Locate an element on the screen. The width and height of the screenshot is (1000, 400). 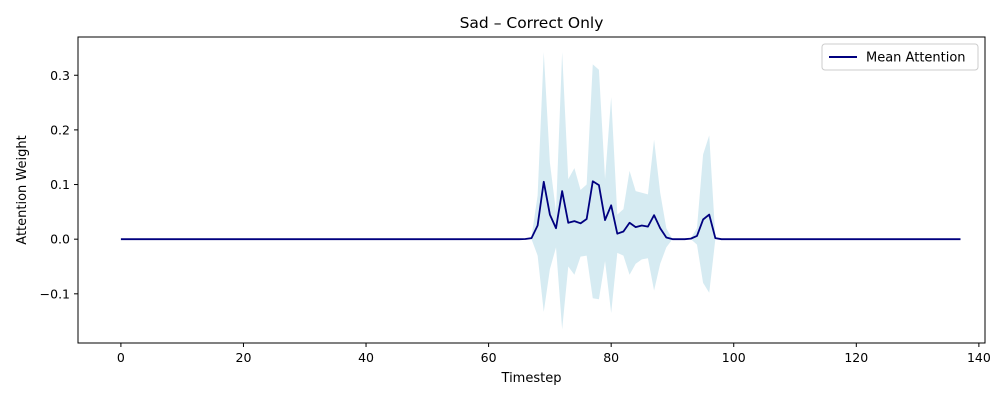
y-axis-ticks: −0.1 0.0 0.1 0.2 0.3 is located at coordinates (59, 184).